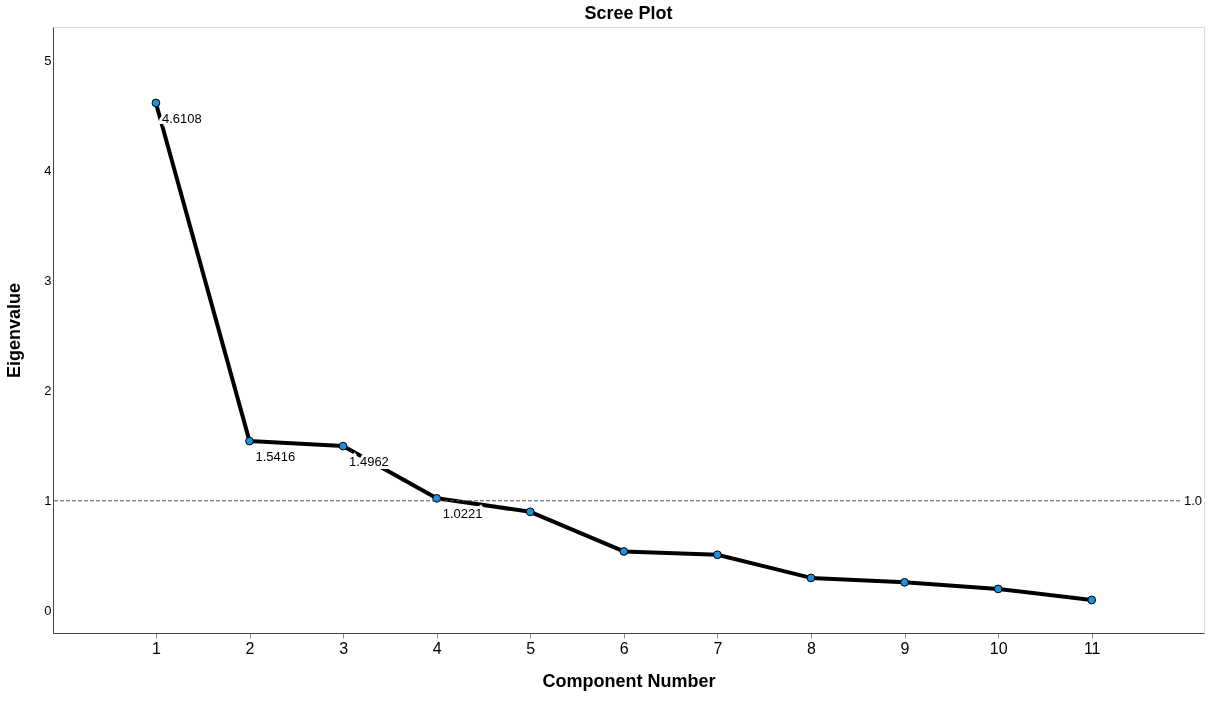 The height and width of the screenshot is (706, 1220). What do you see at coordinates (1092, 648) in the screenshot?
I see `x-tick-label: 11` at bounding box center [1092, 648].